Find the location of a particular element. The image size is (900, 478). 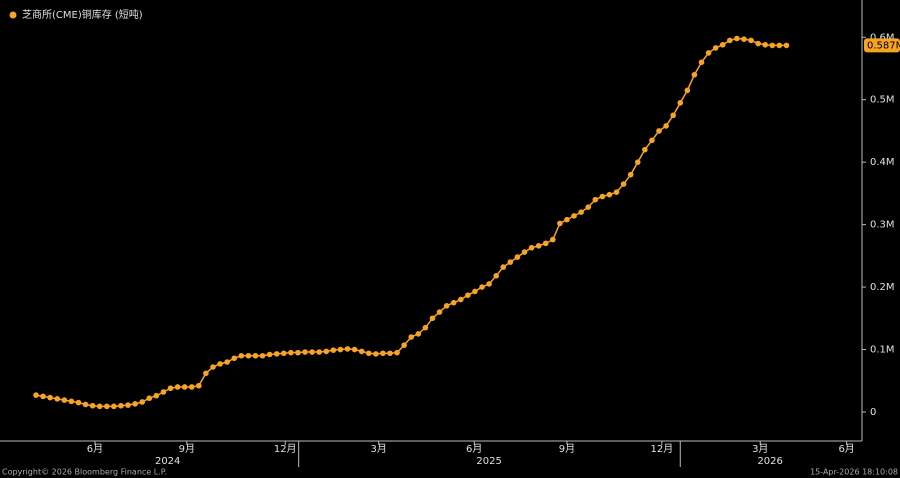

footer-right: 15-Apr-2026 18:10:08 is located at coordinates (854, 472).